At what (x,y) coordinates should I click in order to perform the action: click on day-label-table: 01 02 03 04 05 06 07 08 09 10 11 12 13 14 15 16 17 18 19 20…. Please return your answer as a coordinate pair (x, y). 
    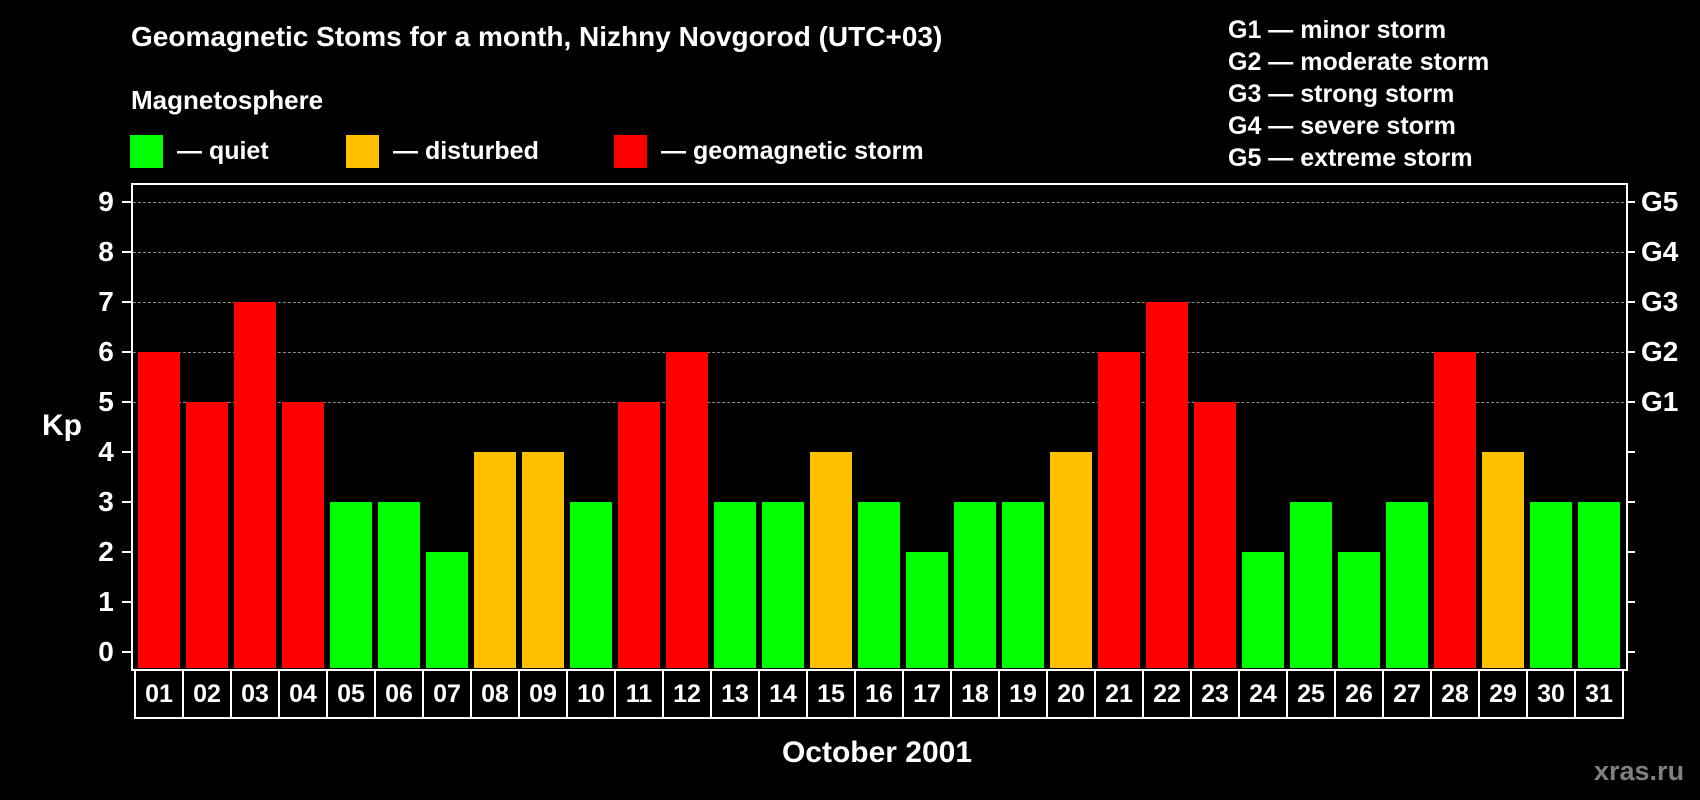
    Looking at the image, I should click on (879, 694).